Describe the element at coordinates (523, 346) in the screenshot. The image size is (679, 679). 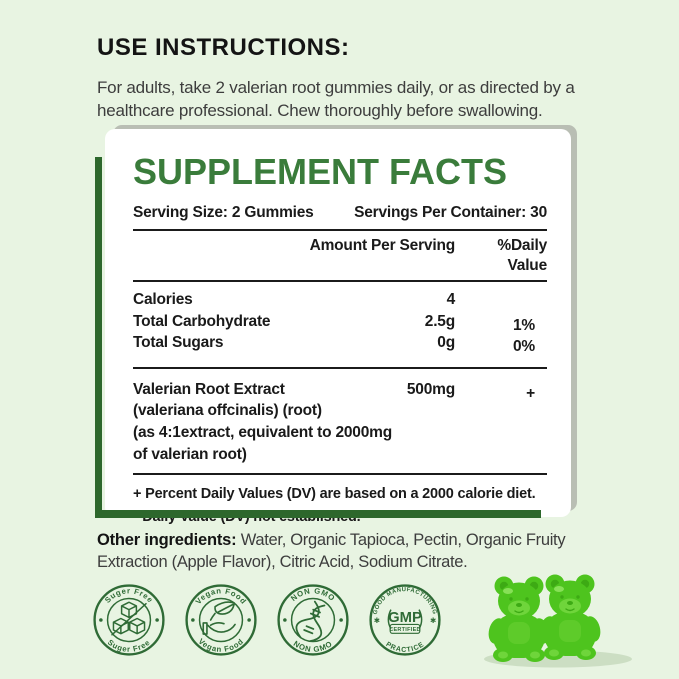
I see `nutrient-dv: 0%` at that location.